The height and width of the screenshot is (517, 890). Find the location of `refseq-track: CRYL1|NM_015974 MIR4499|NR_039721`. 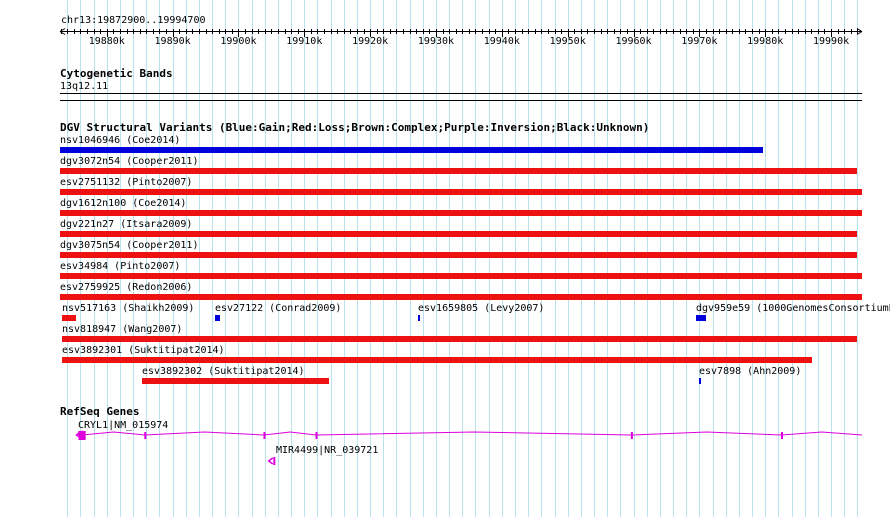

refseq-track: CRYL1|NM_015974 MIR4499|NR_039721 is located at coordinates (469, 442).